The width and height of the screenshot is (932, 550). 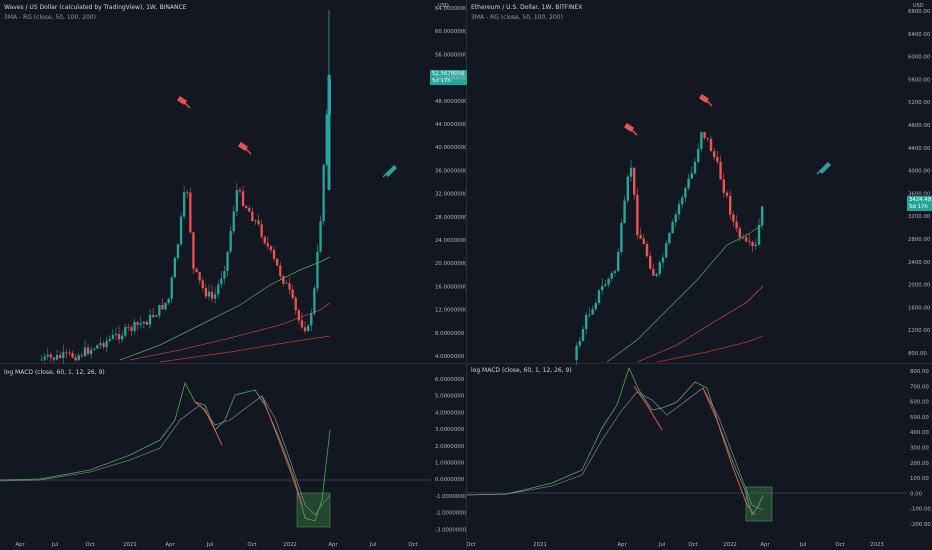 I want to click on right-price-tick: 2400.00, so click(x=919, y=263).